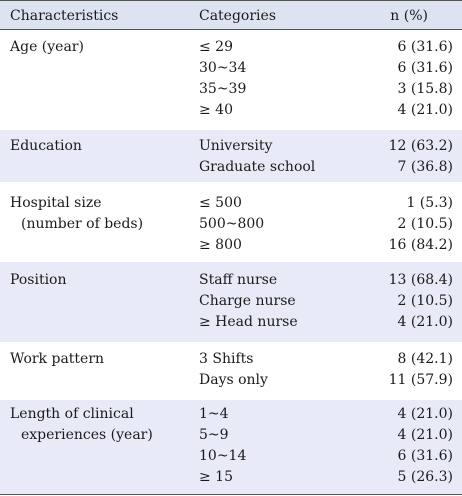 The width and height of the screenshot is (462, 496). Describe the element at coordinates (231, 494) in the screenshot. I see `bottom-rule` at that location.